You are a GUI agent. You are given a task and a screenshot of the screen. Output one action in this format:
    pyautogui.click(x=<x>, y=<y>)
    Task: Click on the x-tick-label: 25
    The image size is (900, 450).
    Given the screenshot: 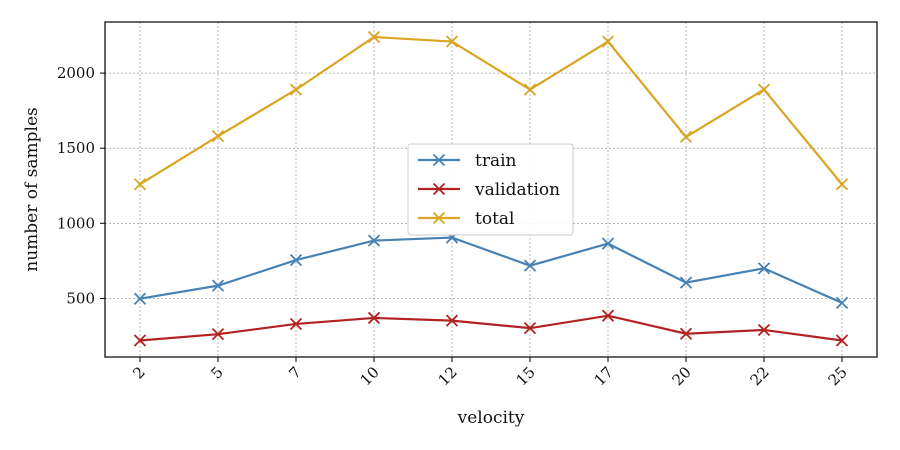 What is the action you would take?
    pyautogui.click(x=838, y=376)
    